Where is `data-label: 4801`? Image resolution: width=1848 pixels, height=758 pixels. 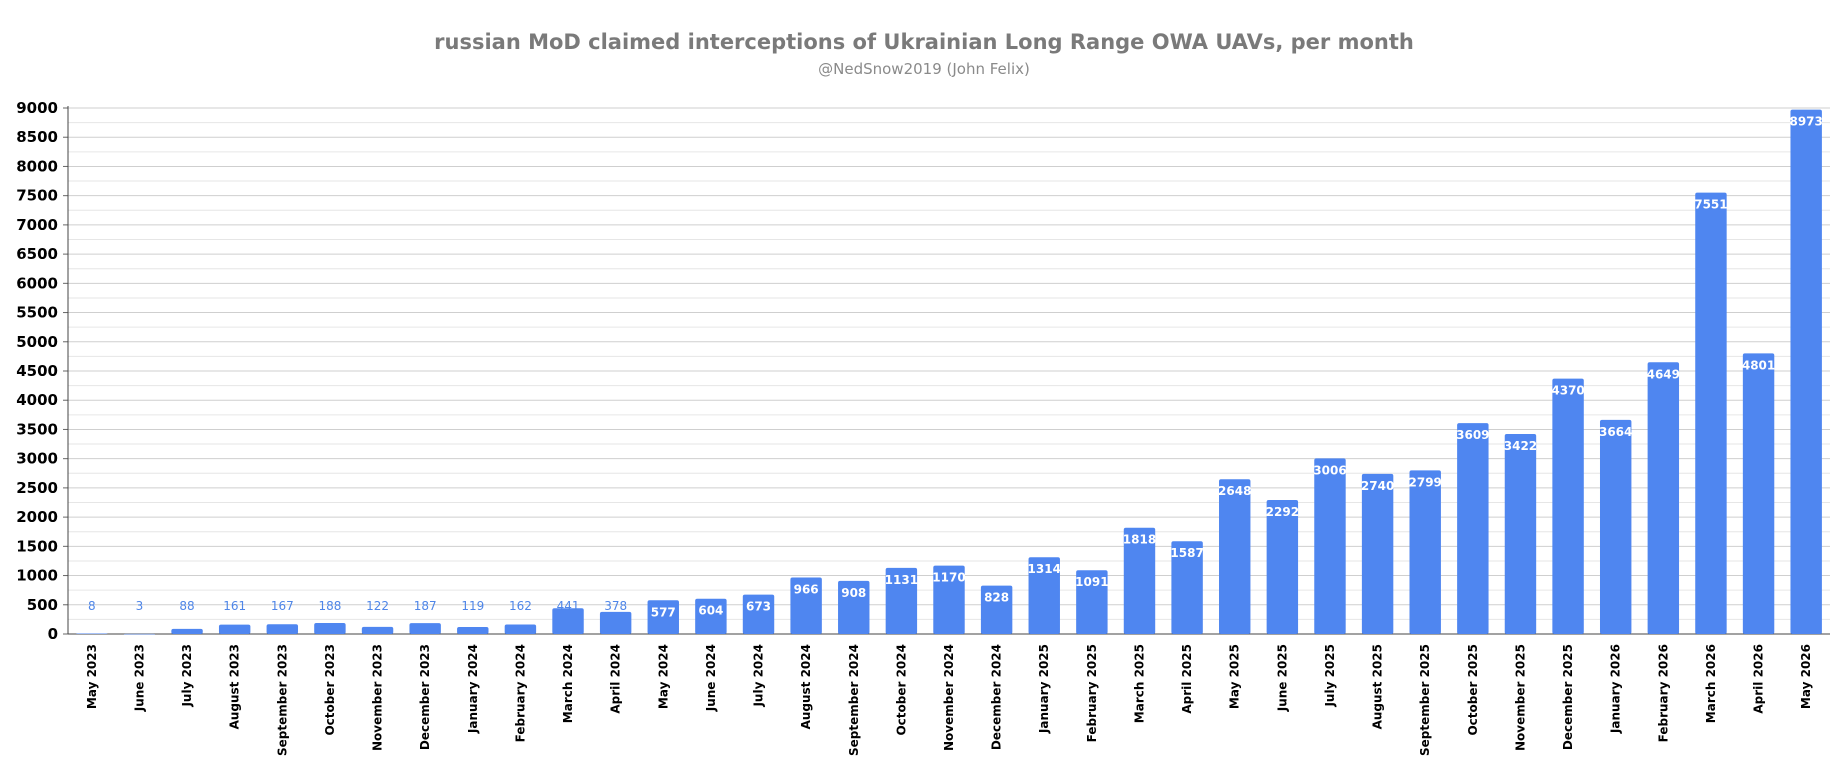 data-label: 4801 is located at coordinates (1758, 365).